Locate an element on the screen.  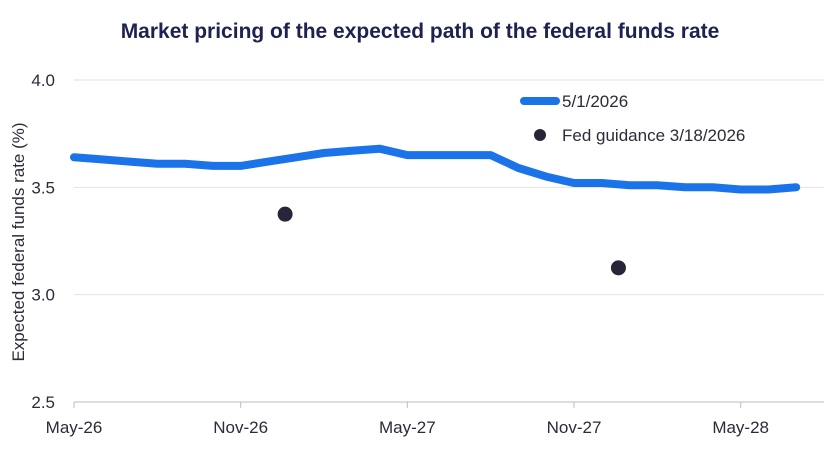
y-axis-label: Expected federal funds rate (%) is located at coordinates (18, 241).